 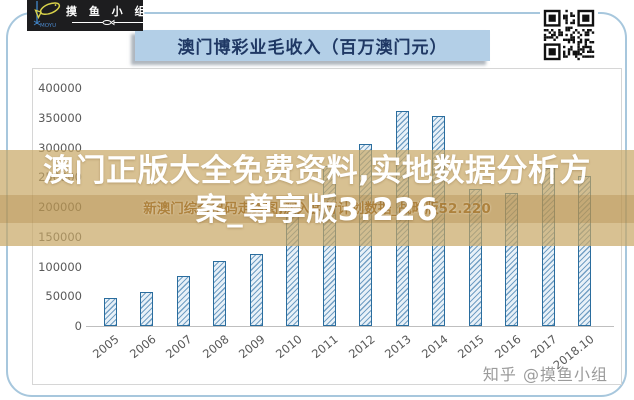 I want to click on chart-title-bar: 澳门博彩业毛收入（百万澳门元）, so click(x=312, y=45).